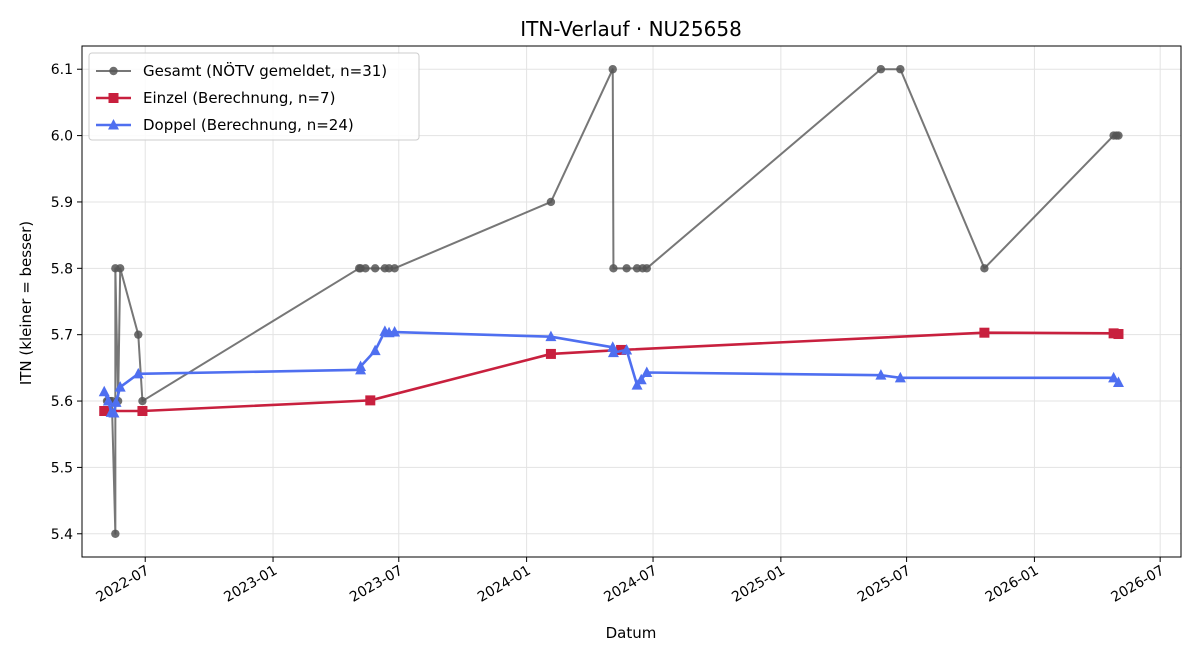  Describe the element at coordinates (62, 535) in the screenshot. I see `y-tick-label: 5.4` at that location.